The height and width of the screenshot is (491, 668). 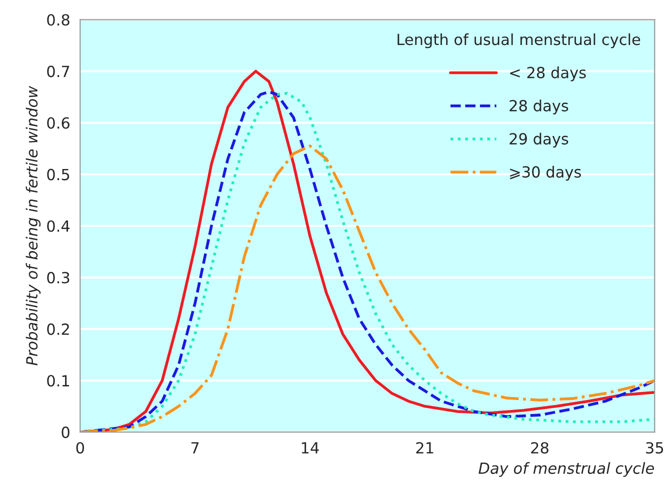 I want to click on legend-label: ⩾30 days, so click(x=545, y=173).